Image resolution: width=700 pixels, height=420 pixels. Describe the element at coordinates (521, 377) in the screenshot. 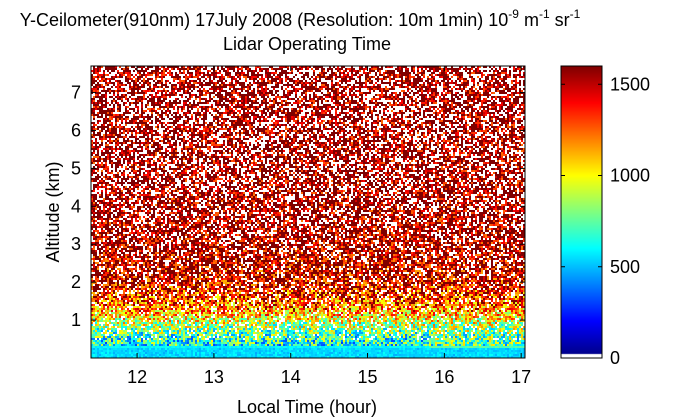

I see `x-tick-label: 17` at that location.